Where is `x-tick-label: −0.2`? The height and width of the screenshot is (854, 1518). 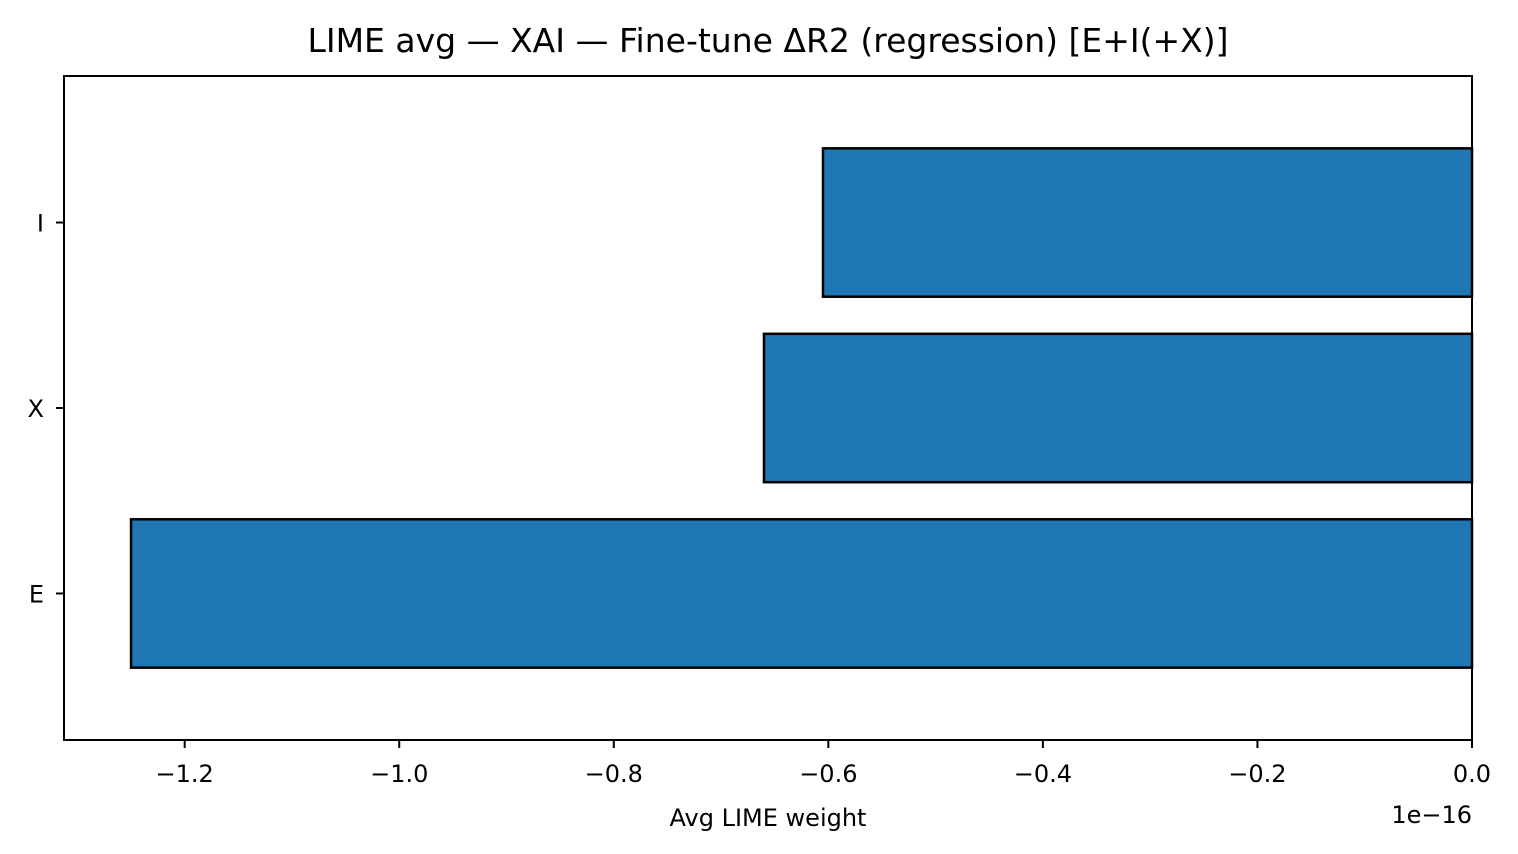 x-tick-label: −0.2 is located at coordinates (1257, 774).